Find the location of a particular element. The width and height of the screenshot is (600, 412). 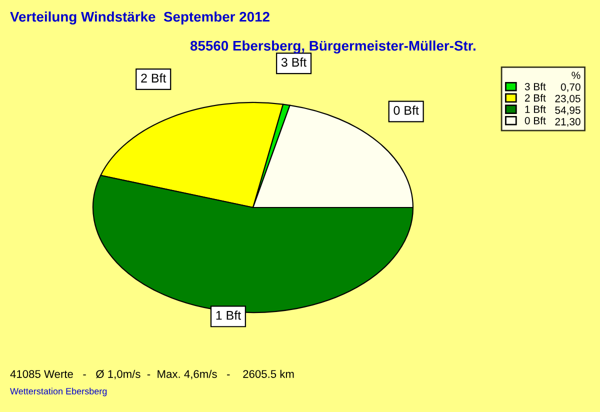

chart-subtitle: 85560 Ebersberg, Bürgermeister-Müller-Str. is located at coordinates (333, 47).